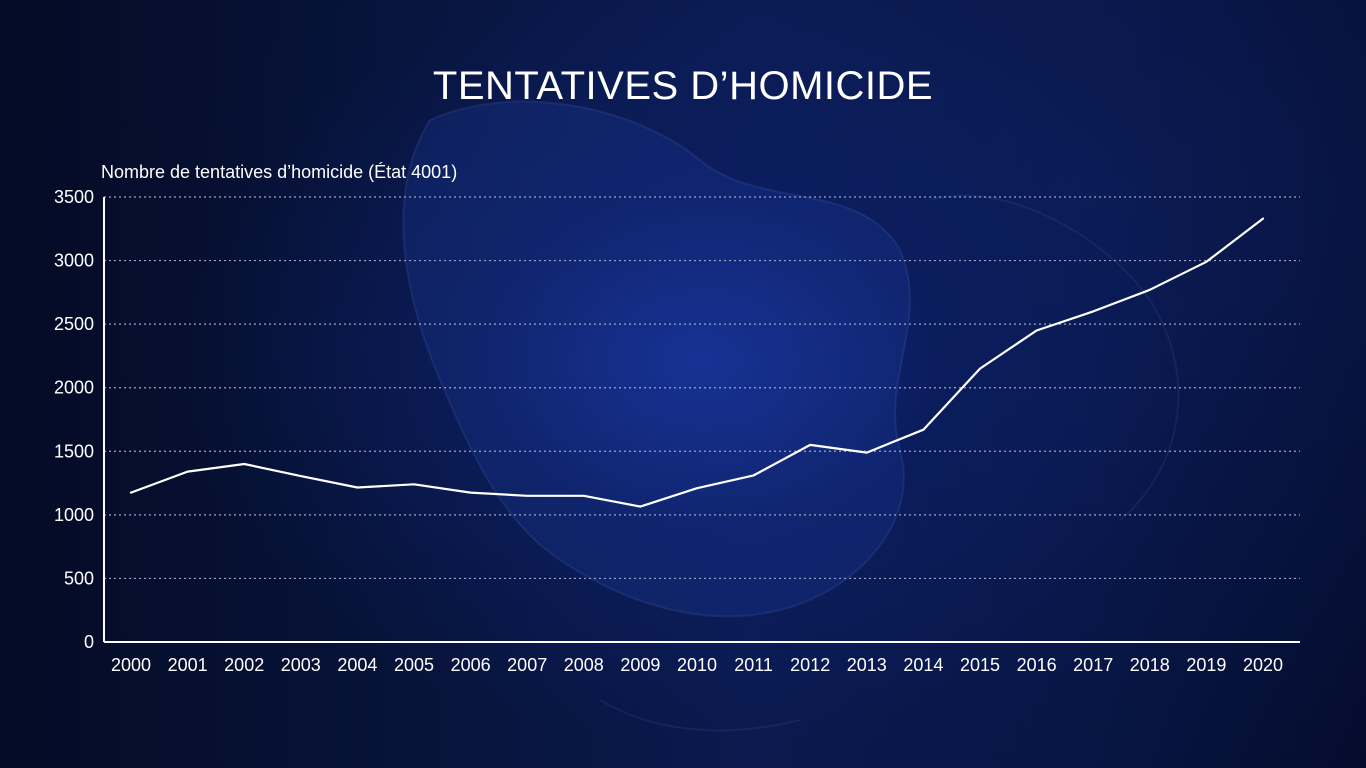  What do you see at coordinates (1206, 665) in the screenshot?
I see `x-tick-label: 2019` at bounding box center [1206, 665].